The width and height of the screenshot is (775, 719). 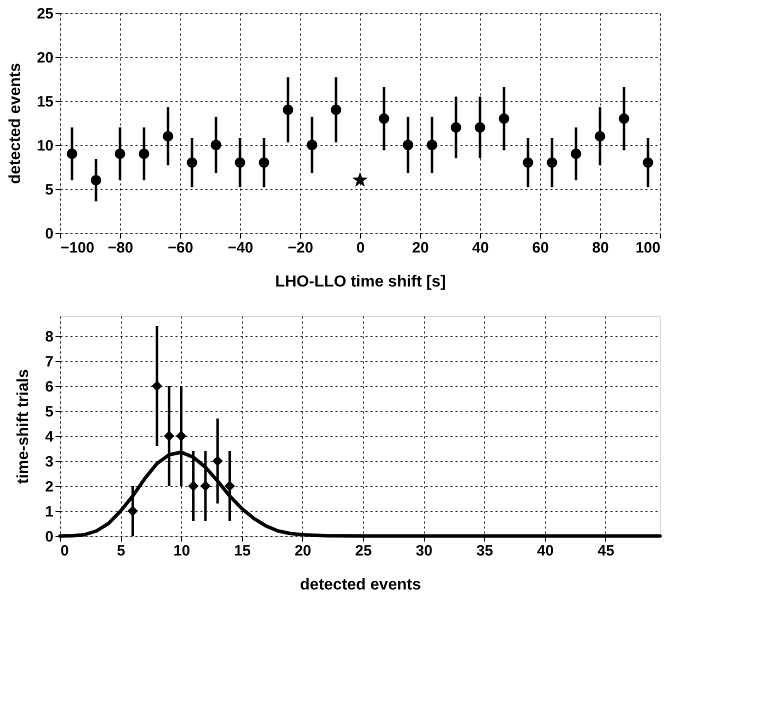 What do you see at coordinates (45, 102) in the screenshot?
I see `y-tick-label: 15` at bounding box center [45, 102].